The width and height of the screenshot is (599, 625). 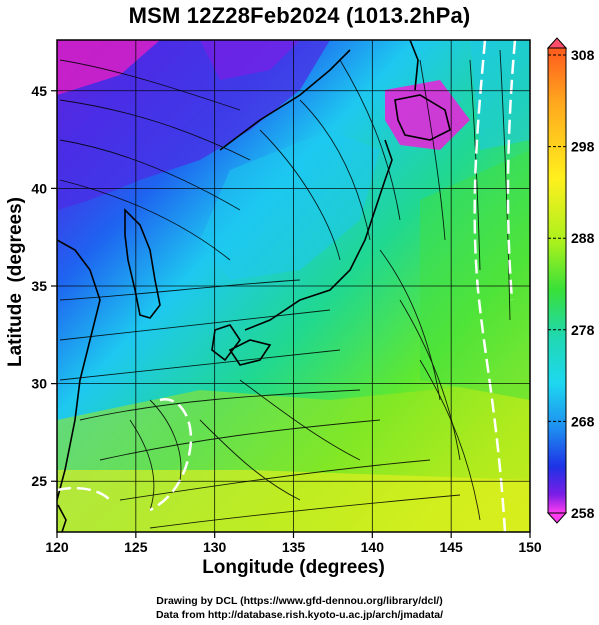 I want to click on colorbar-tick-label: 278, so click(x=583, y=330).